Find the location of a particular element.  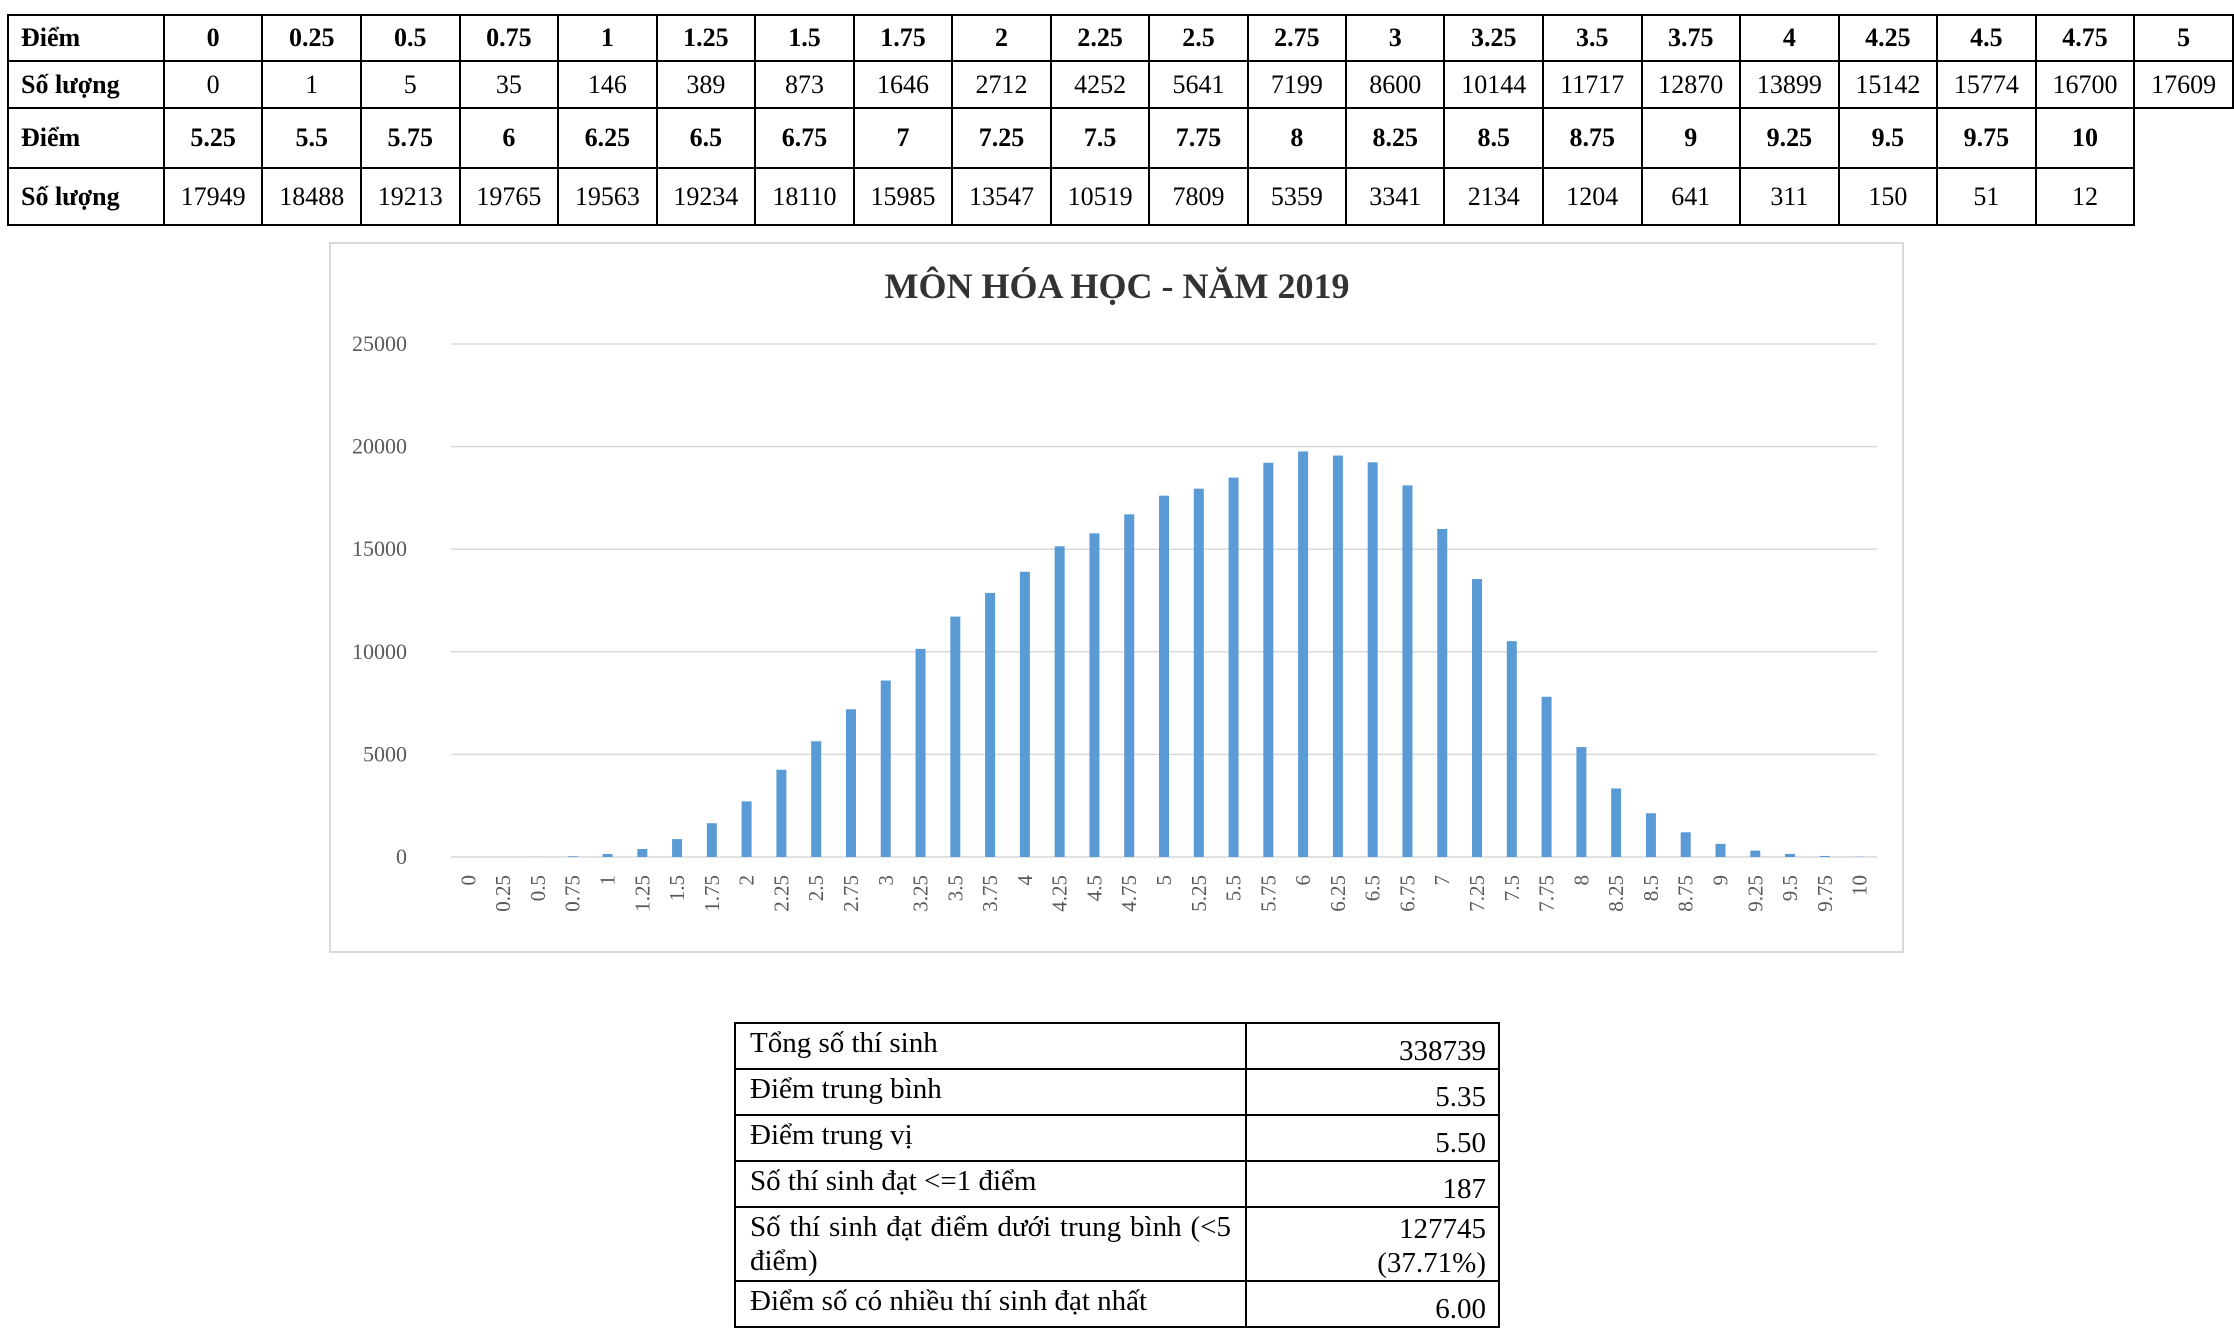

stat-value: 6.00 is located at coordinates (1372, 1304).